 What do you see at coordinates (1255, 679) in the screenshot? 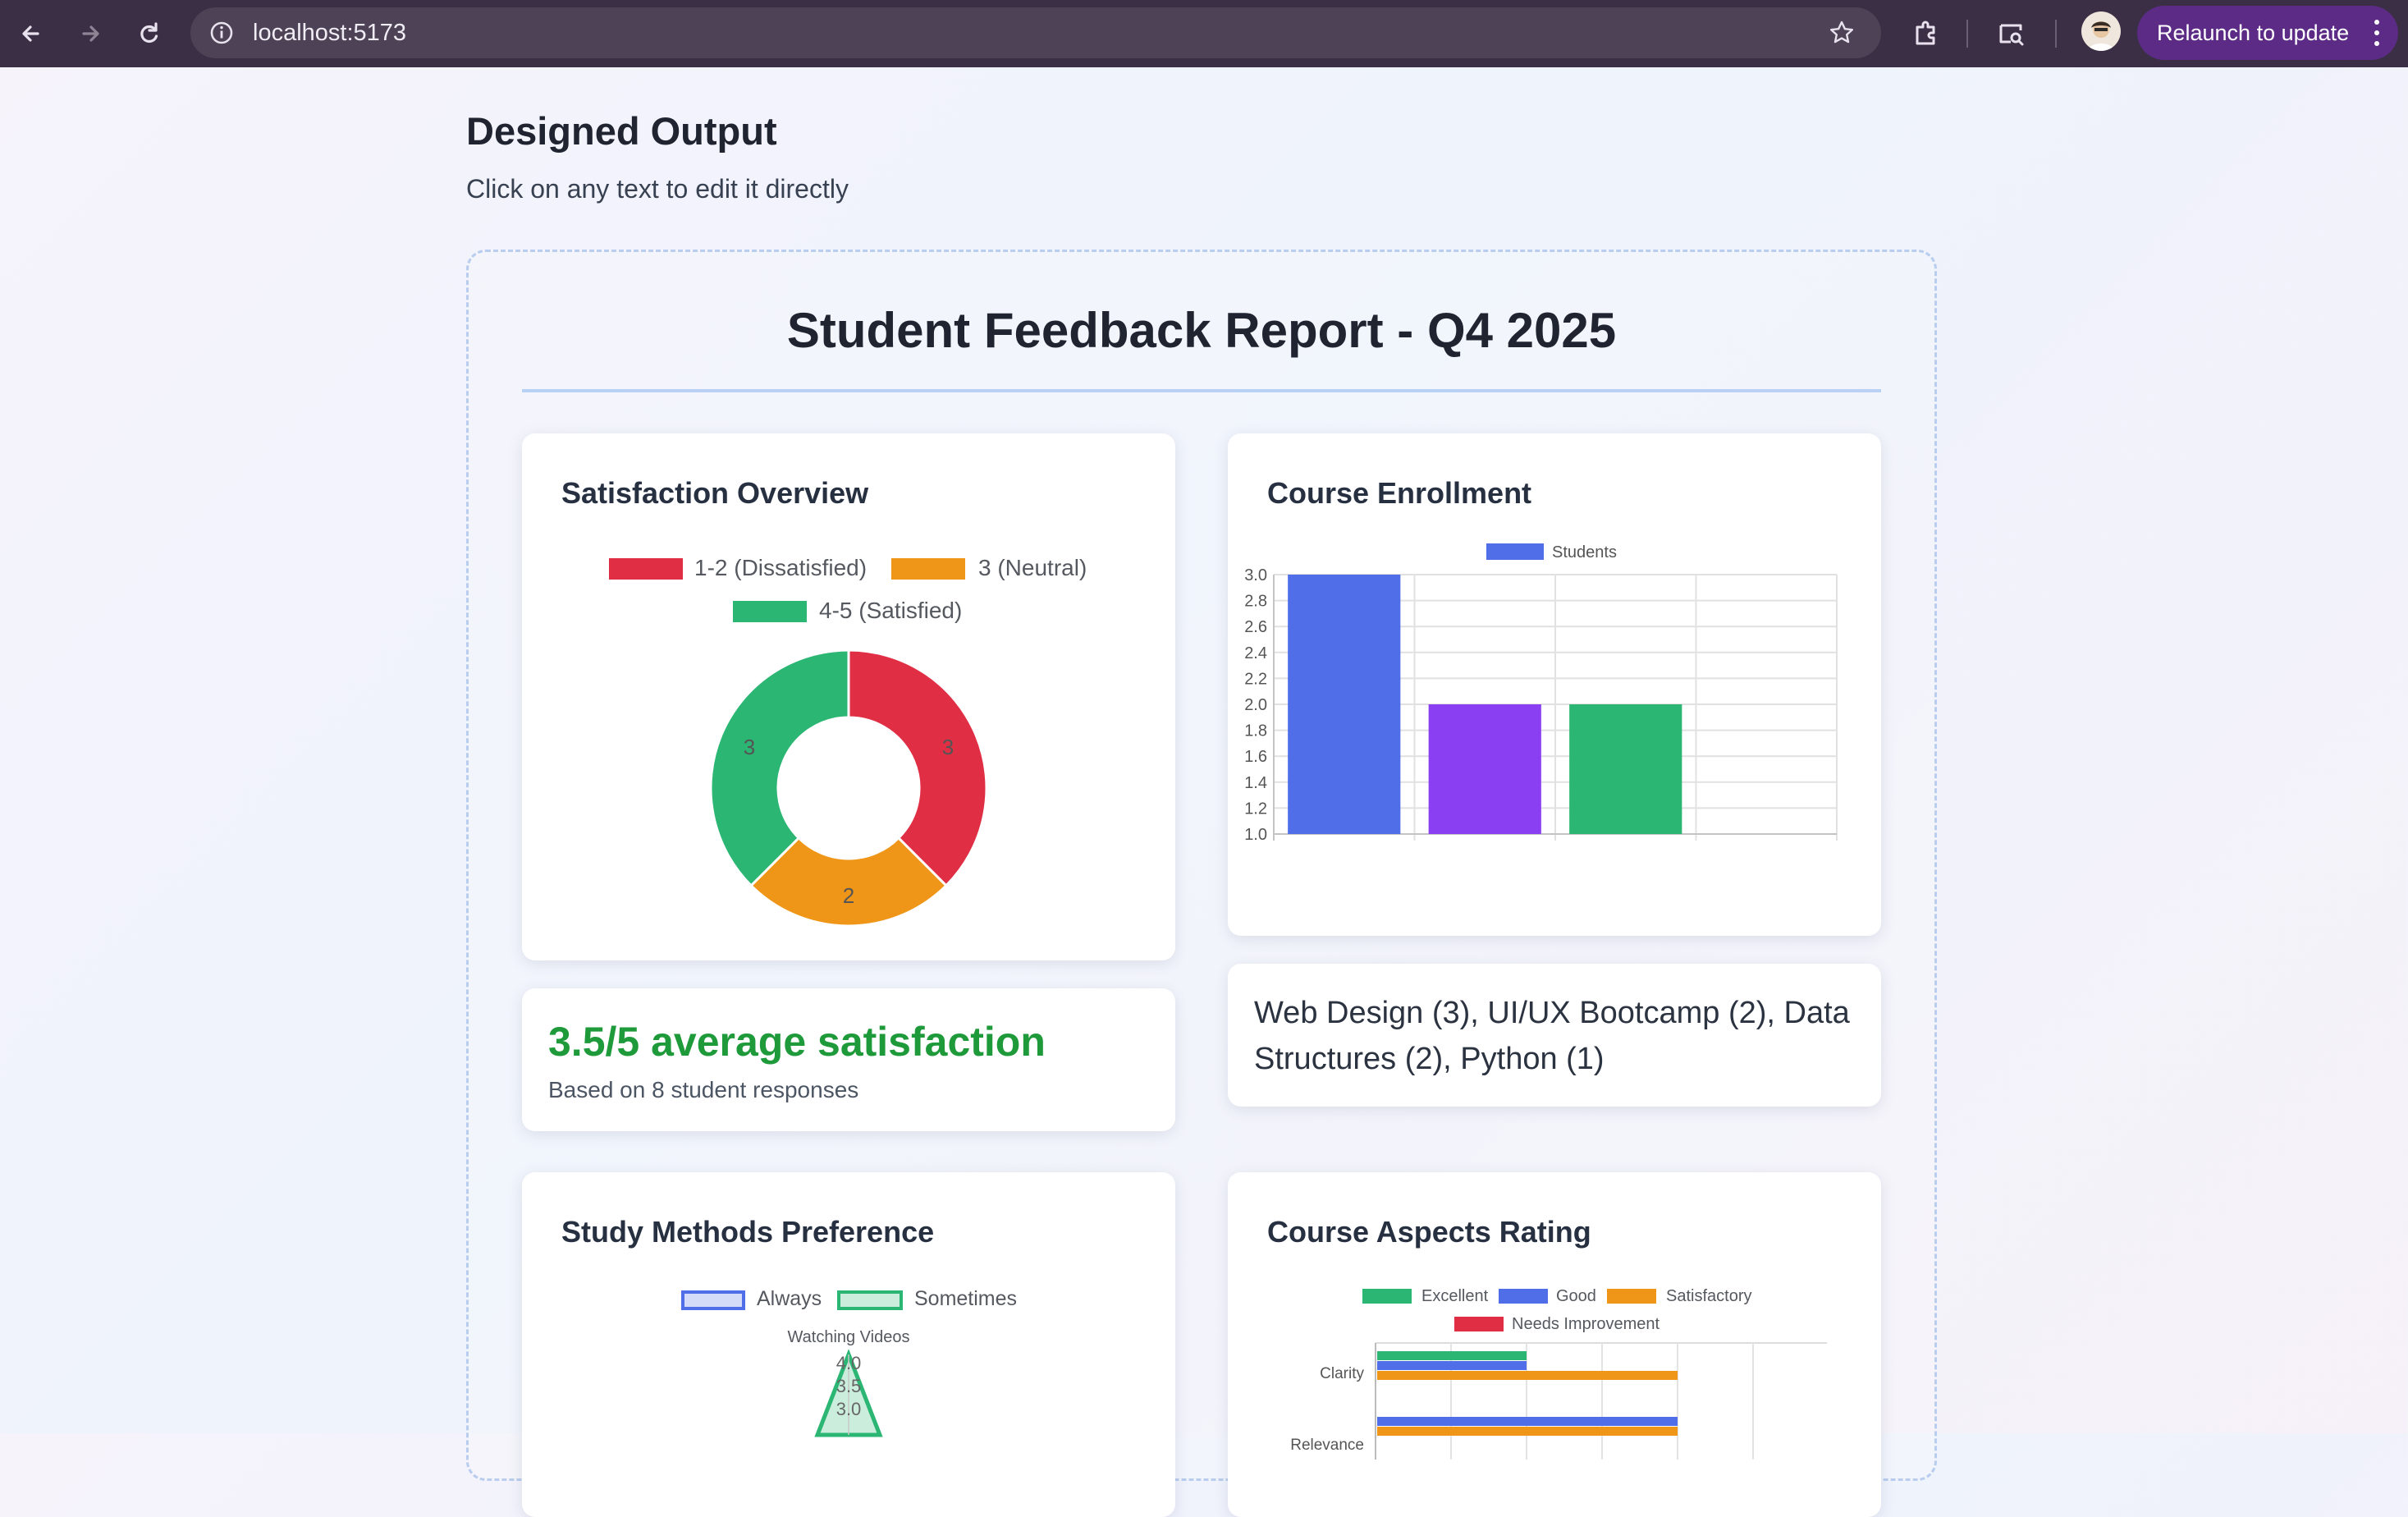
I see `y-tick-label: 2.2` at bounding box center [1255, 679].